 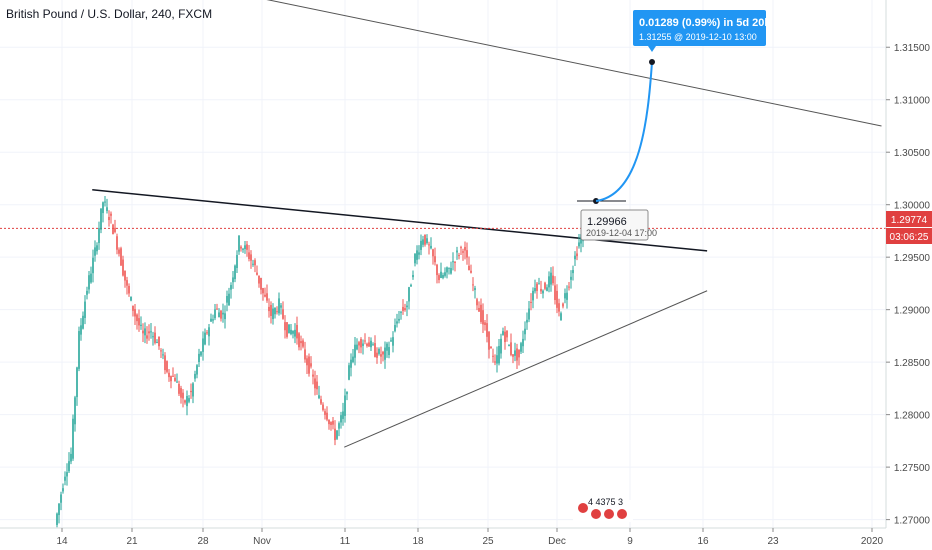 I want to click on x-tick-label: 18, so click(x=418, y=541).